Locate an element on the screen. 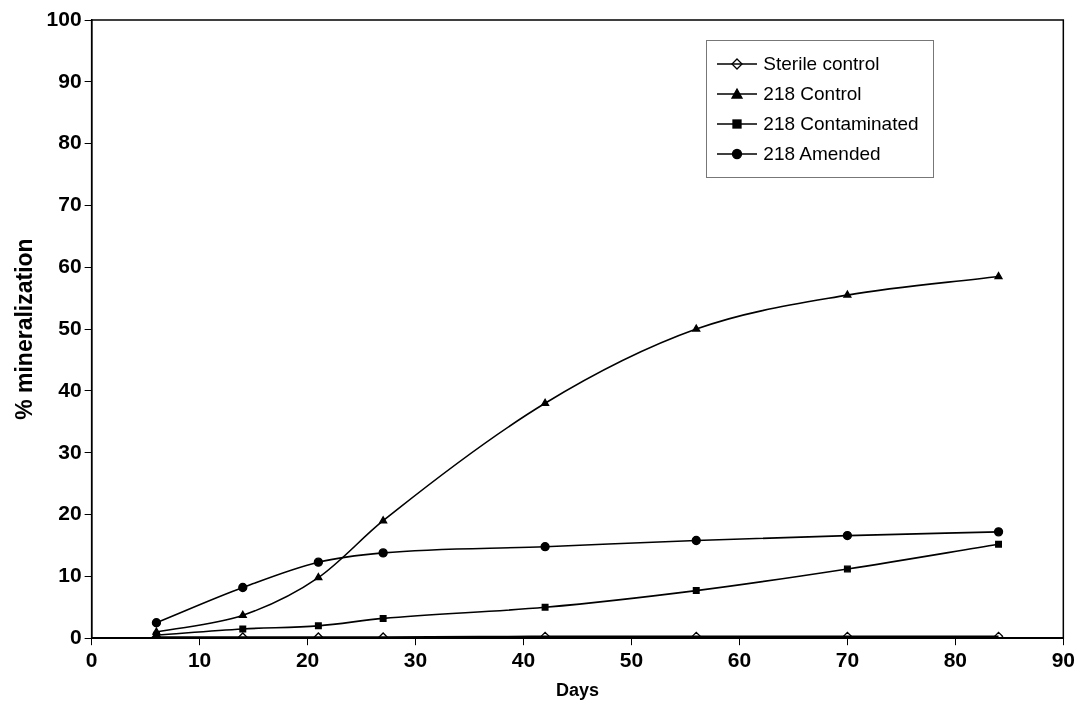  legend-label: 218 Control is located at coordinates (812, 94).